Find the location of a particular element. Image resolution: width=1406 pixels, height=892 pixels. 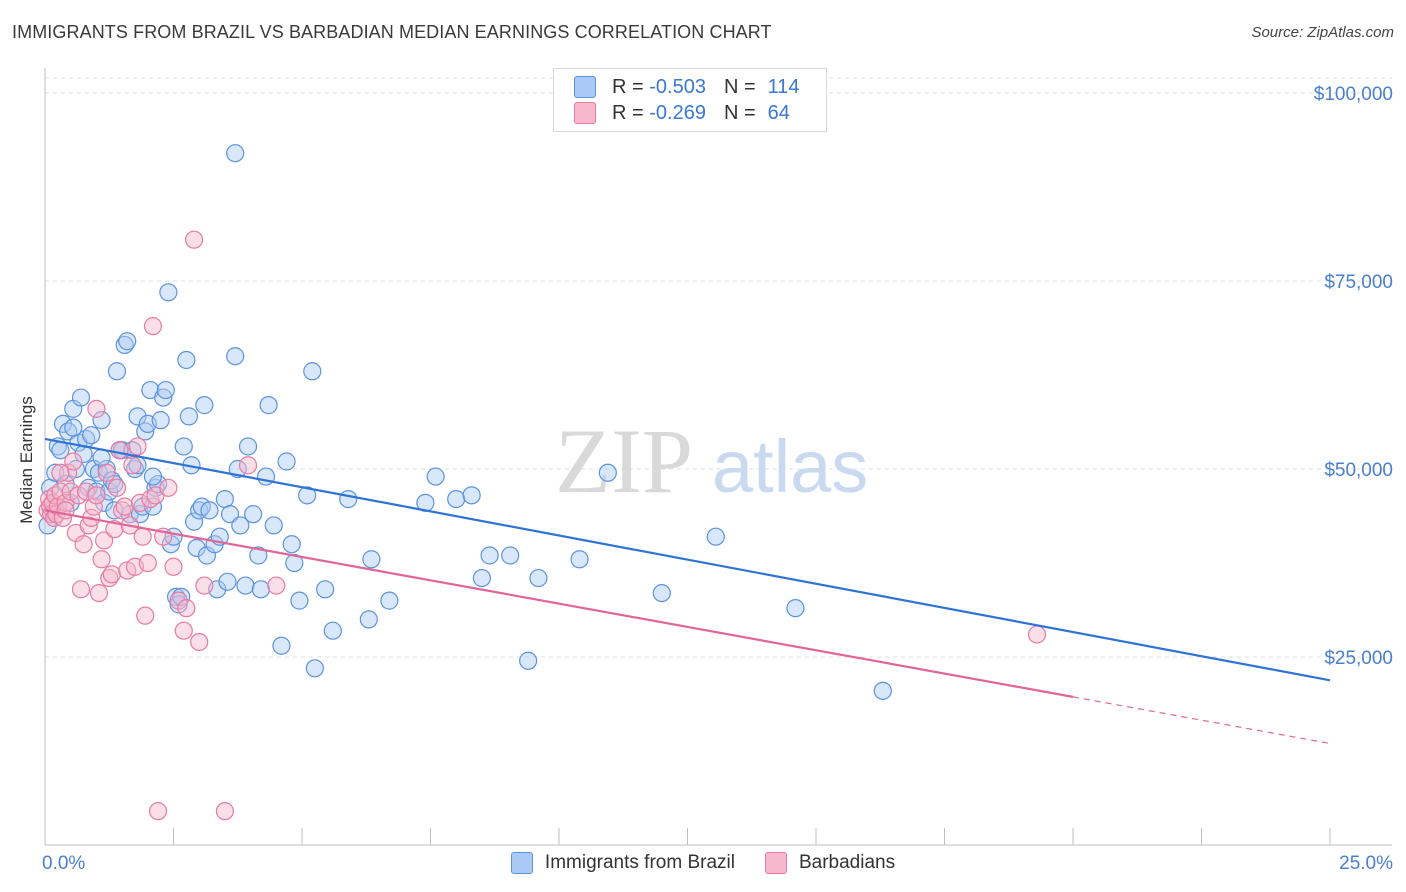

trend-line-barbadian-extension is located at coordinates (1201, 720).